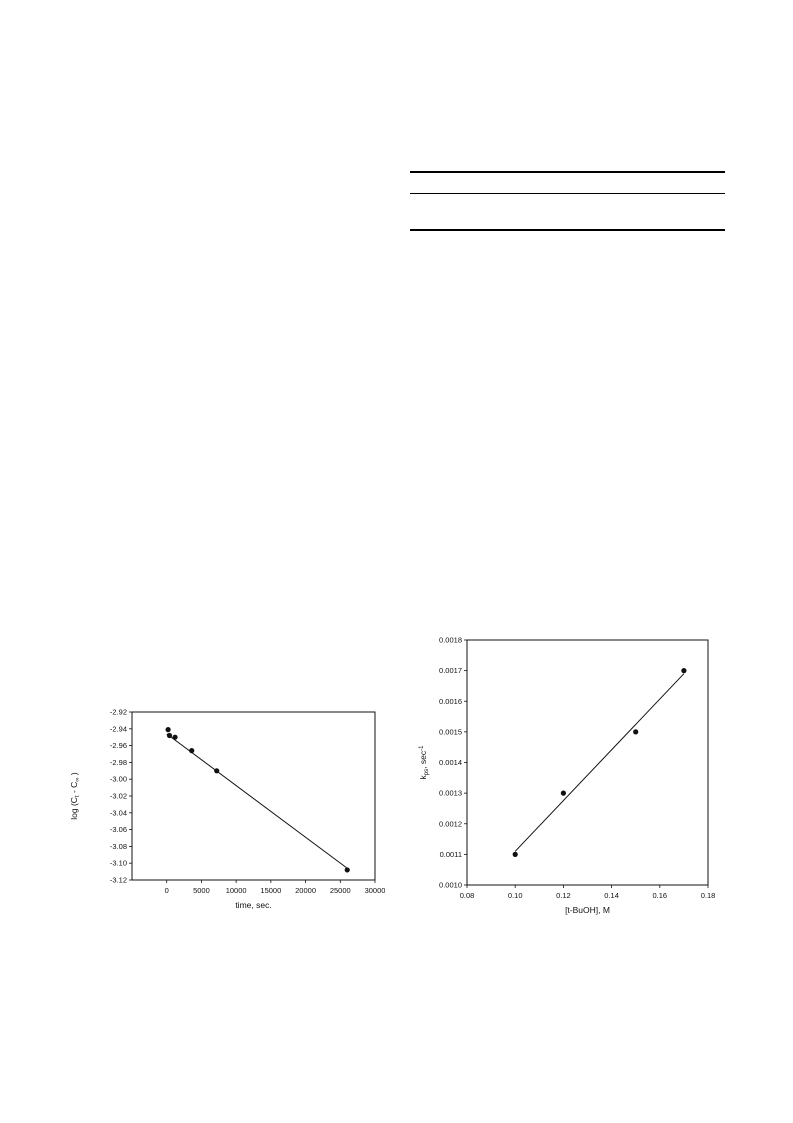  I want to click on x-axis-label: [t-BuOH], M, so click(587, 910).